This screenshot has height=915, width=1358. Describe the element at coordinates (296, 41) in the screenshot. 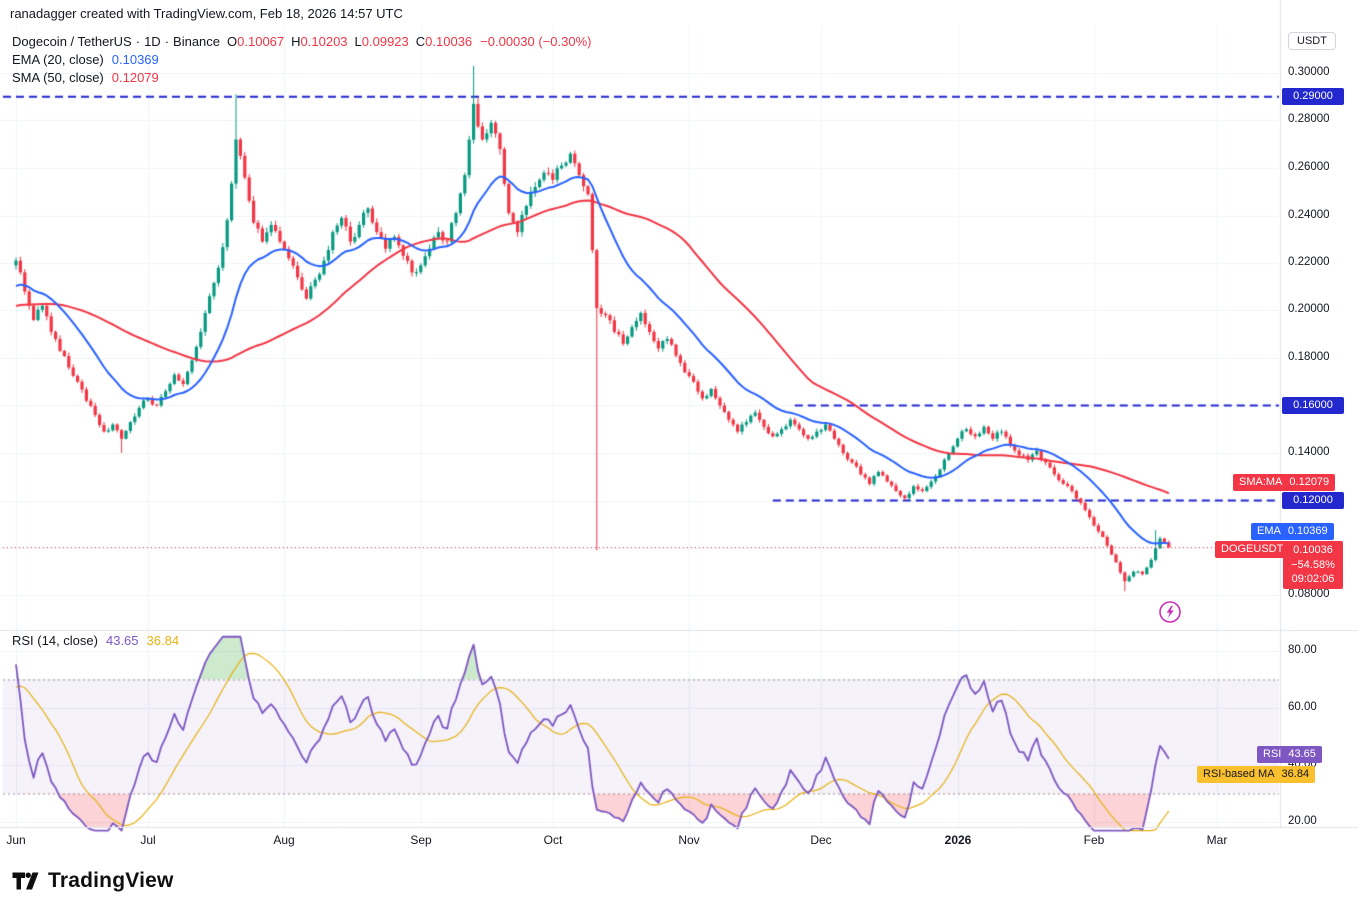

I see `ohlc-high-label: H` at that location.